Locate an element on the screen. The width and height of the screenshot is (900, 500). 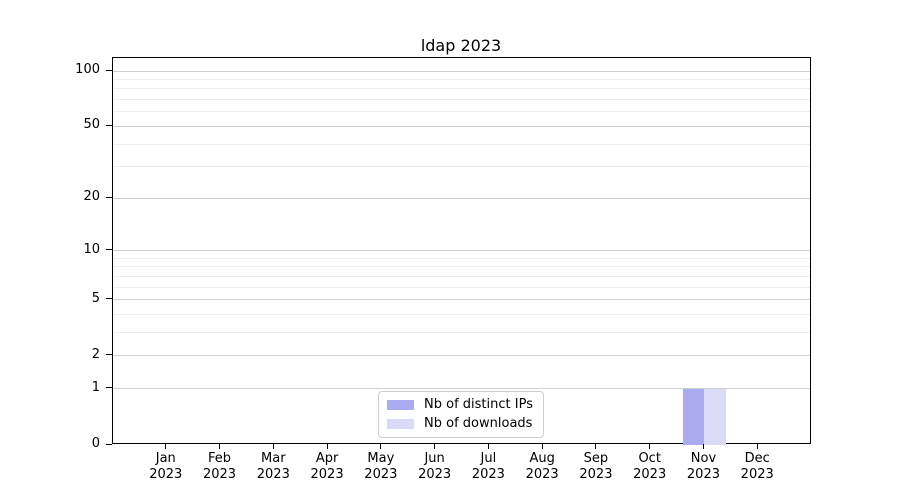
x-tick-label: Apr 2023 is located at coordinates (327, 467).